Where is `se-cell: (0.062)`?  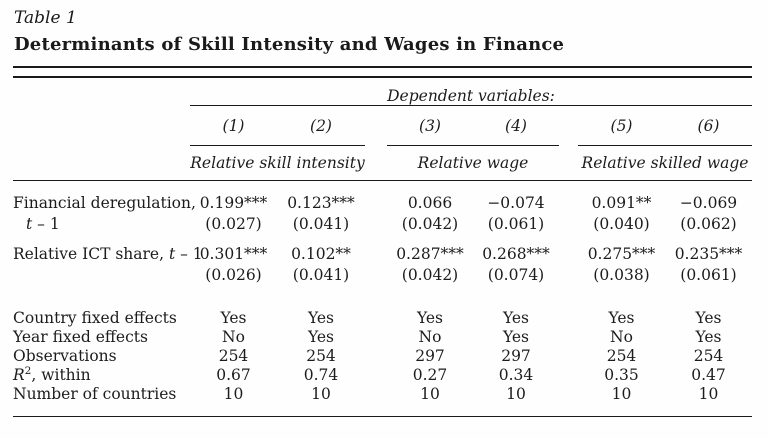
se-cell: (0.062) is located at coordinates (708, 224).